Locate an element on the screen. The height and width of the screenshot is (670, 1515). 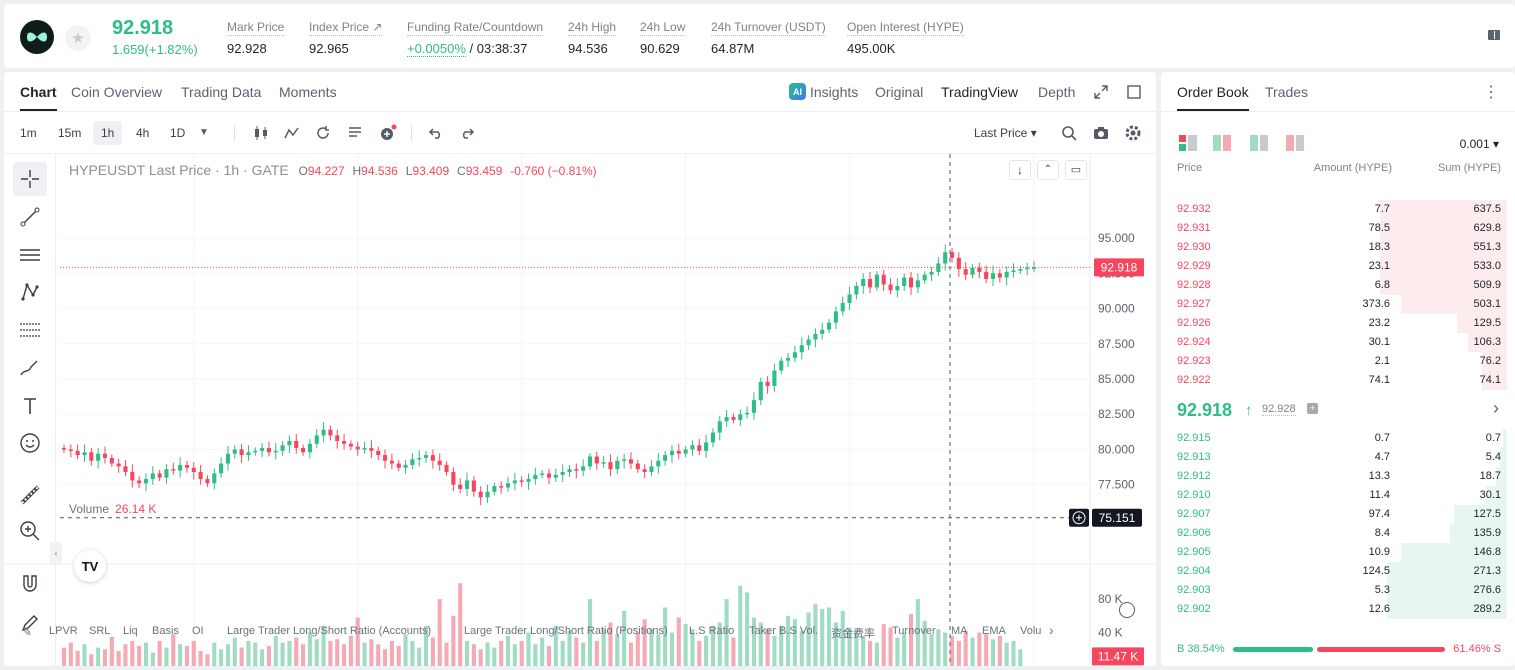
indicator-turnover: Turnover is located at coordinates (914, 631).